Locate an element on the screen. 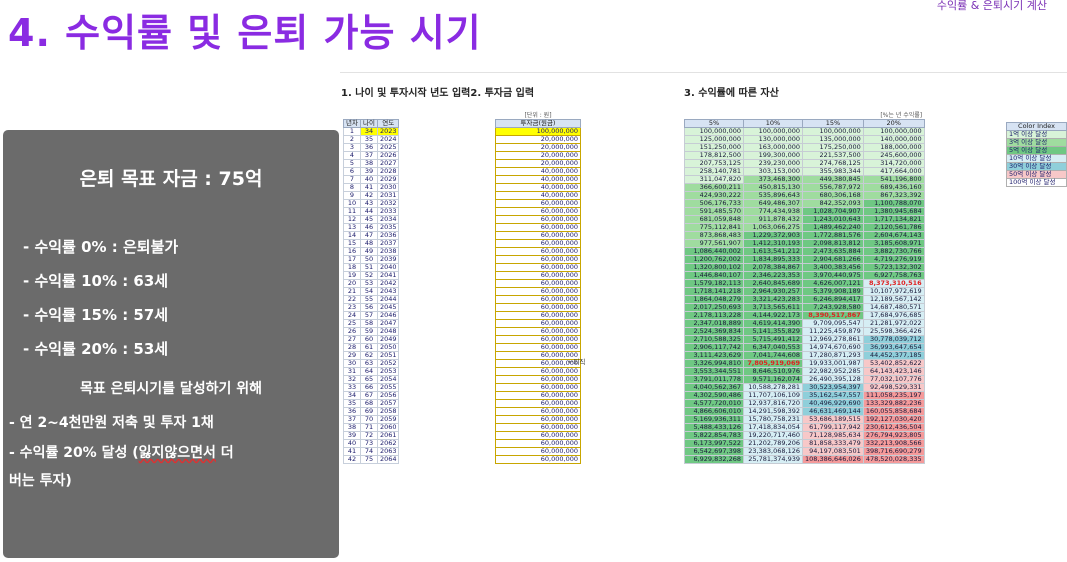  table-cell: 108,386,646,026 is located at coordinates (833, 459).